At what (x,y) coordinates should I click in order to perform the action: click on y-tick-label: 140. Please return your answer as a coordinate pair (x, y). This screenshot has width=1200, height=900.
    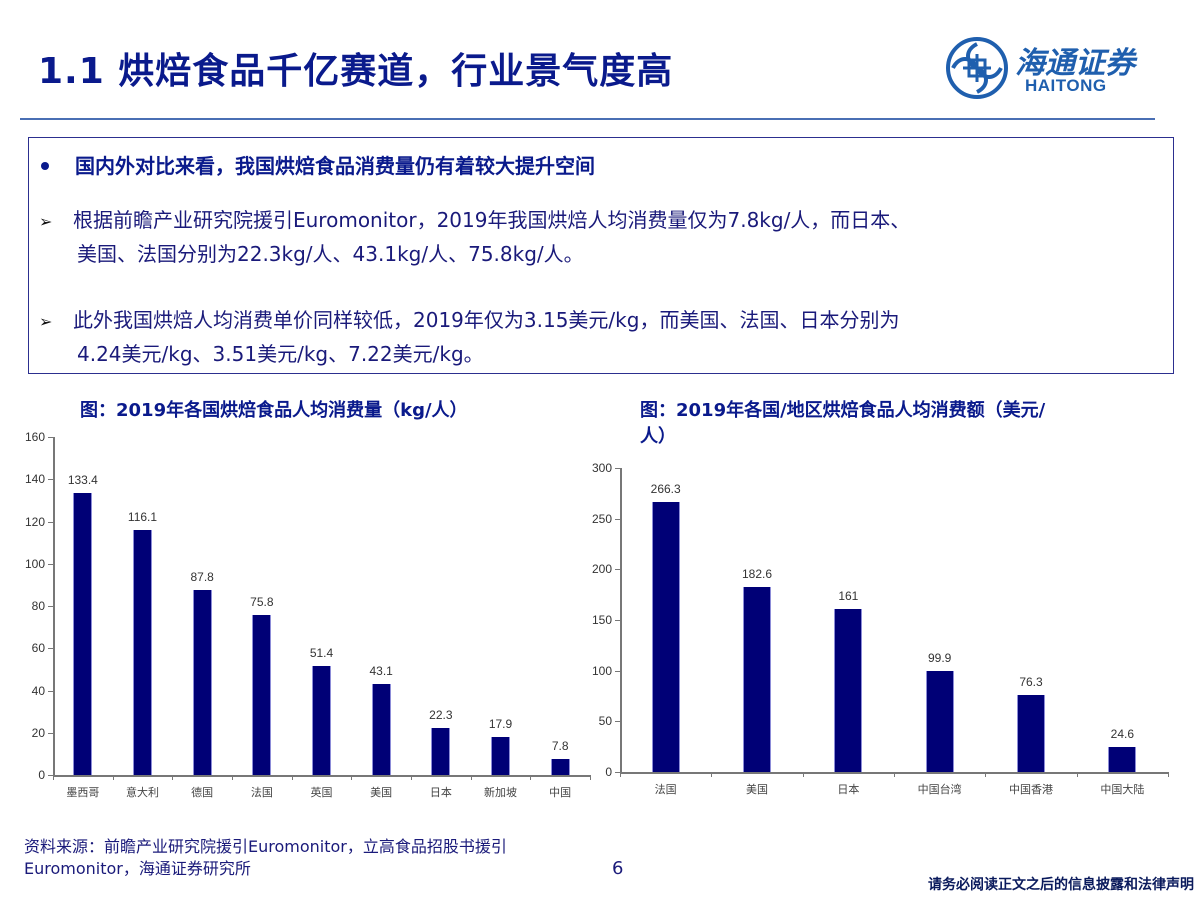
    Looking at the image, I should click on (34, 479).